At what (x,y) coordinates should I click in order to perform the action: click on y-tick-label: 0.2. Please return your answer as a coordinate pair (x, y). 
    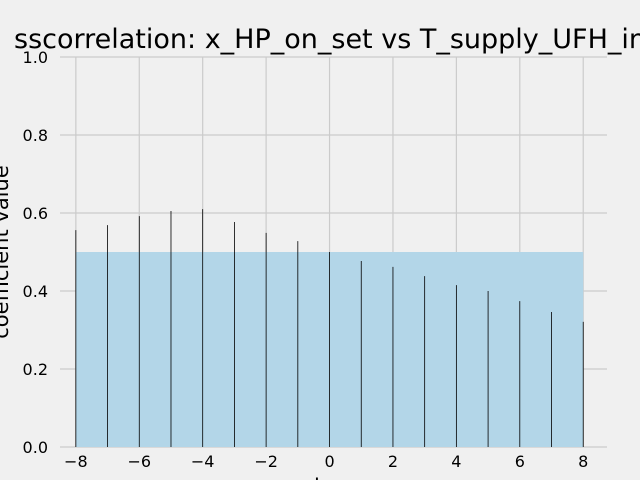
    Looking at the image, I should click on (35, 369).